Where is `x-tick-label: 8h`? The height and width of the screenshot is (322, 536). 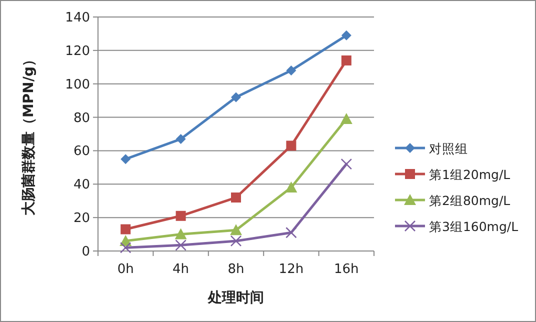
x-tick-label: 8h is located at coordinates (236, 269).